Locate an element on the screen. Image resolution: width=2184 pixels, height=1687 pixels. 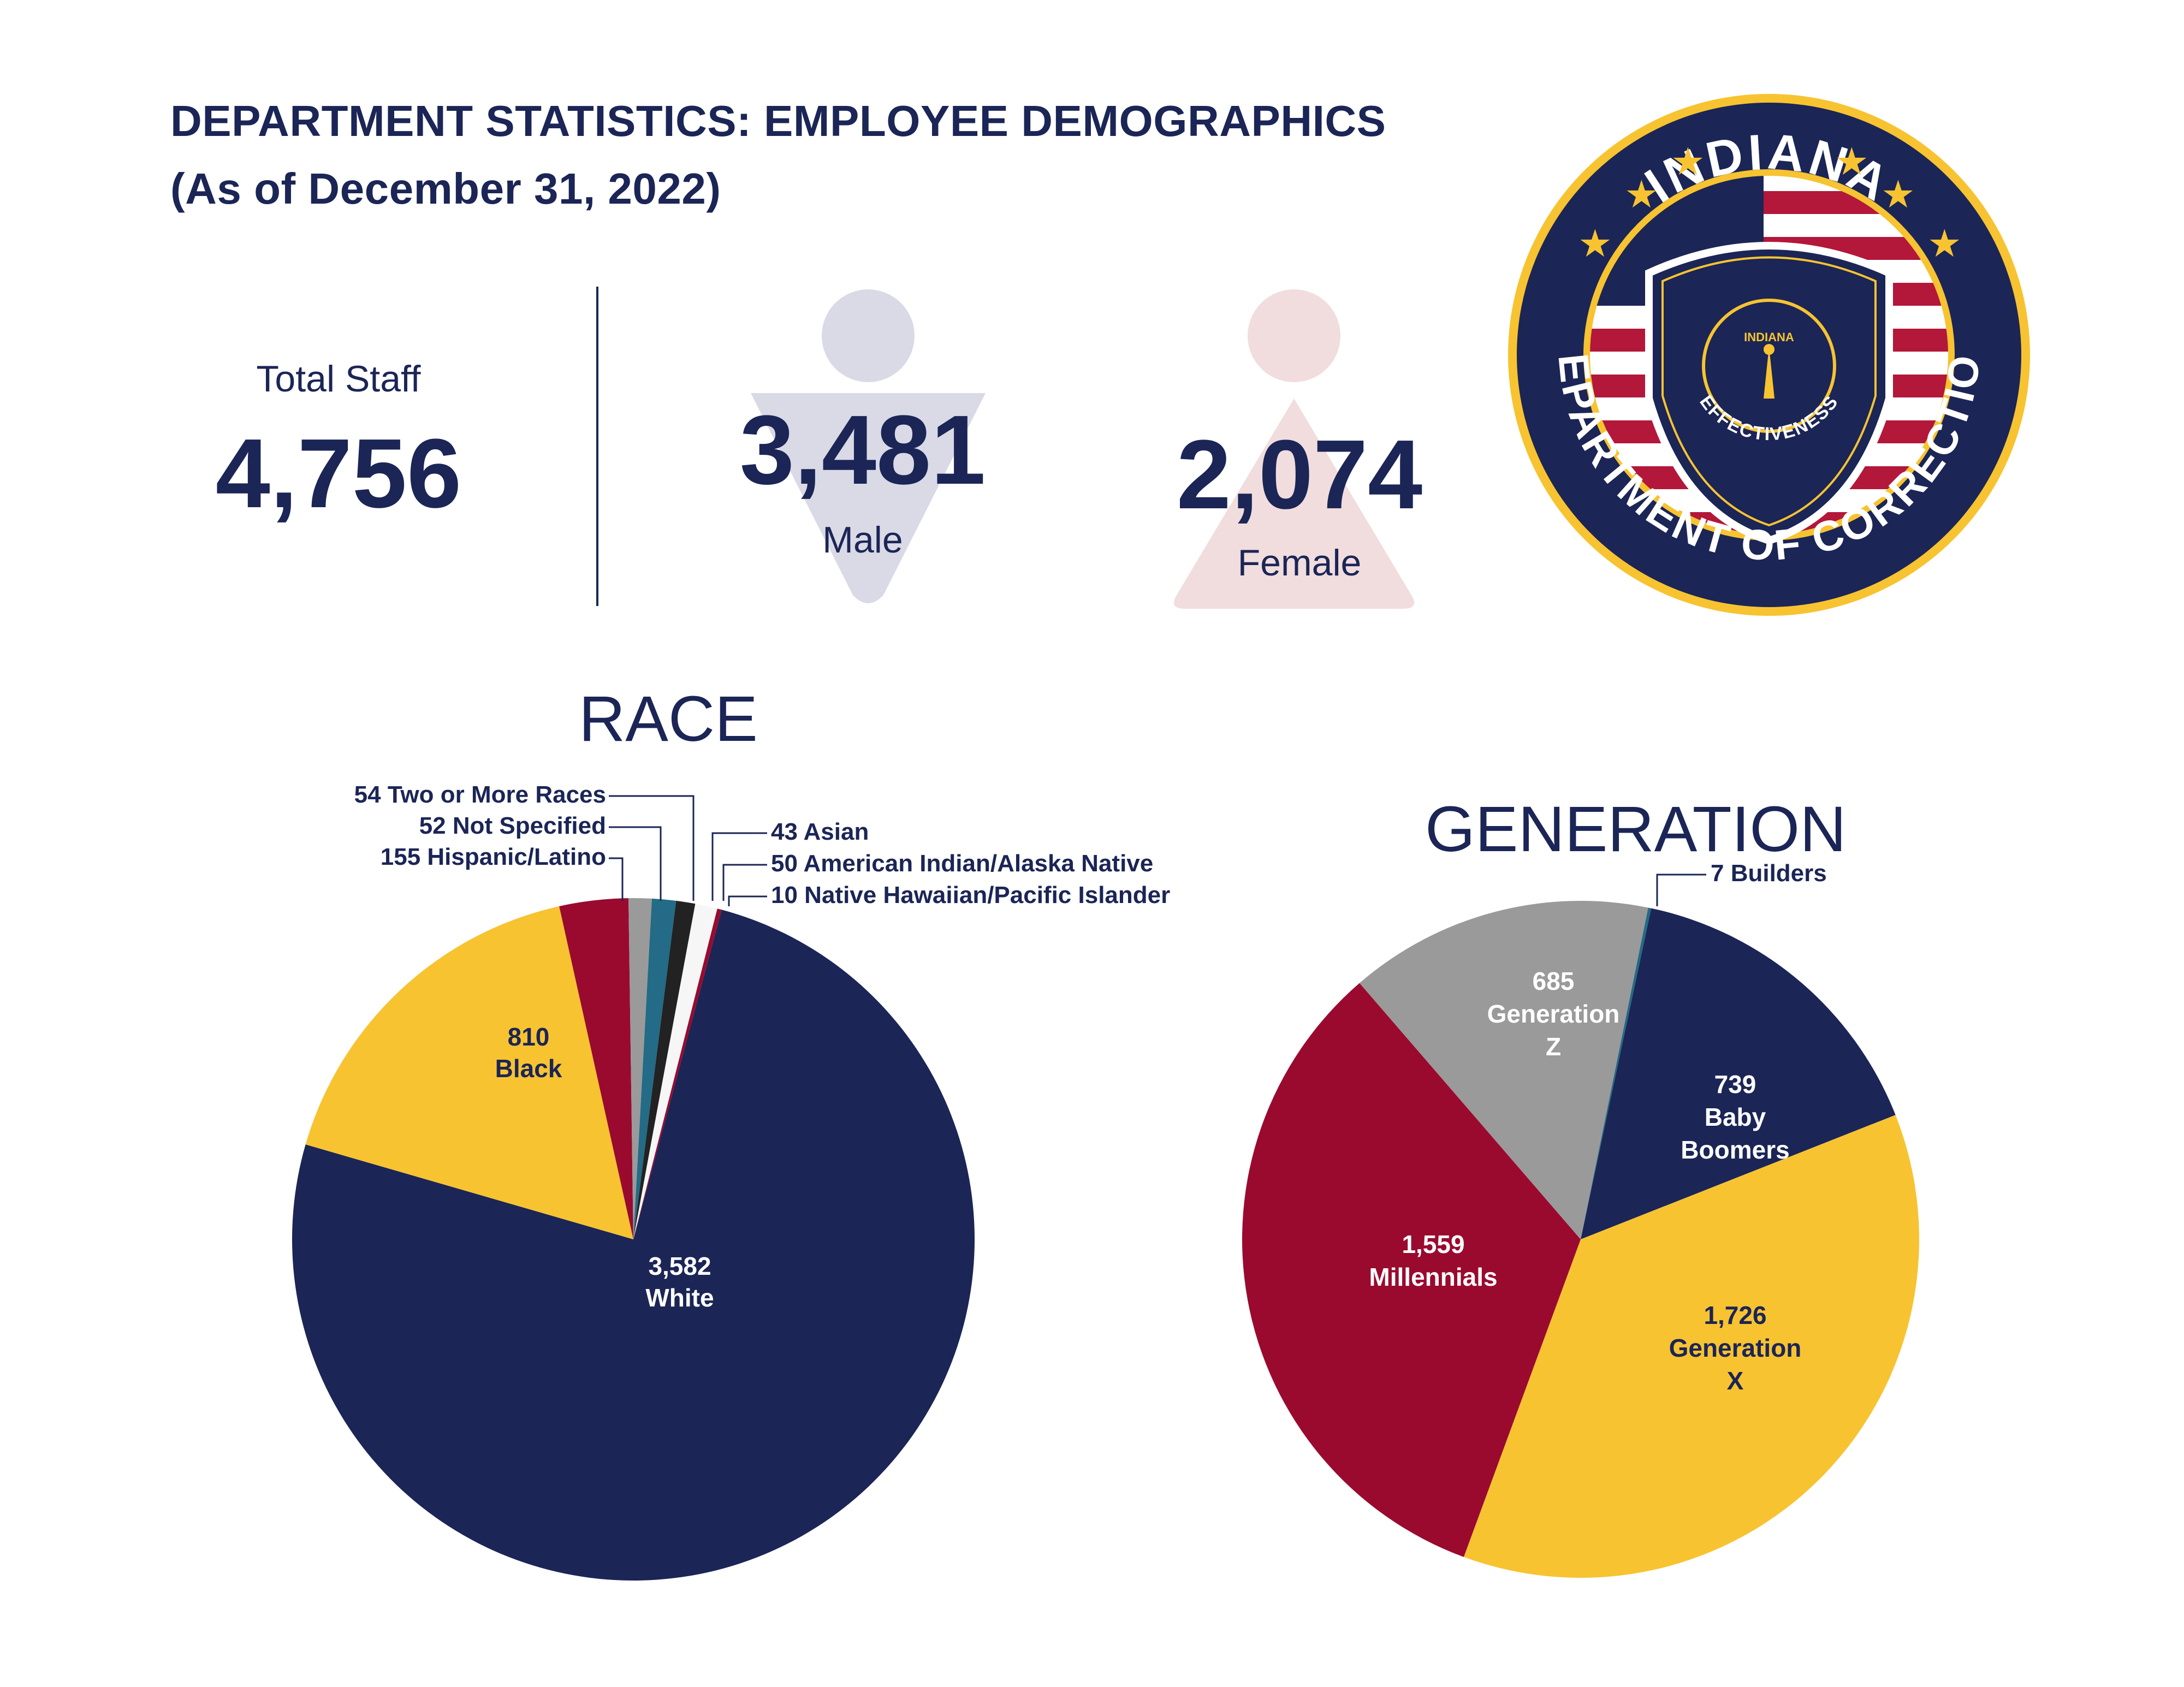
race-slice-not-specified is located at coordinates (640, 1068).